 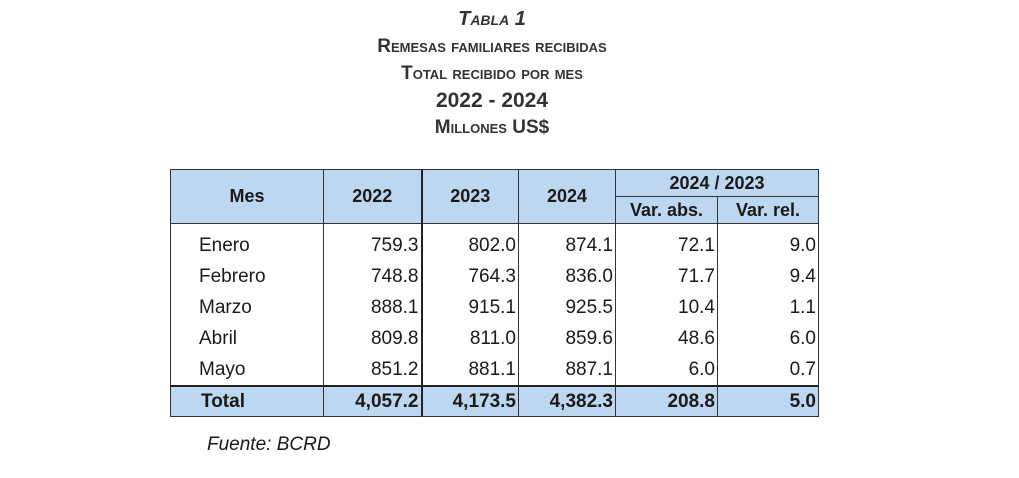 What do you see at coordinates (372, 401) in the screenshot?
I see `total-2022: 4,057.2` at bounding box center [372, 401].